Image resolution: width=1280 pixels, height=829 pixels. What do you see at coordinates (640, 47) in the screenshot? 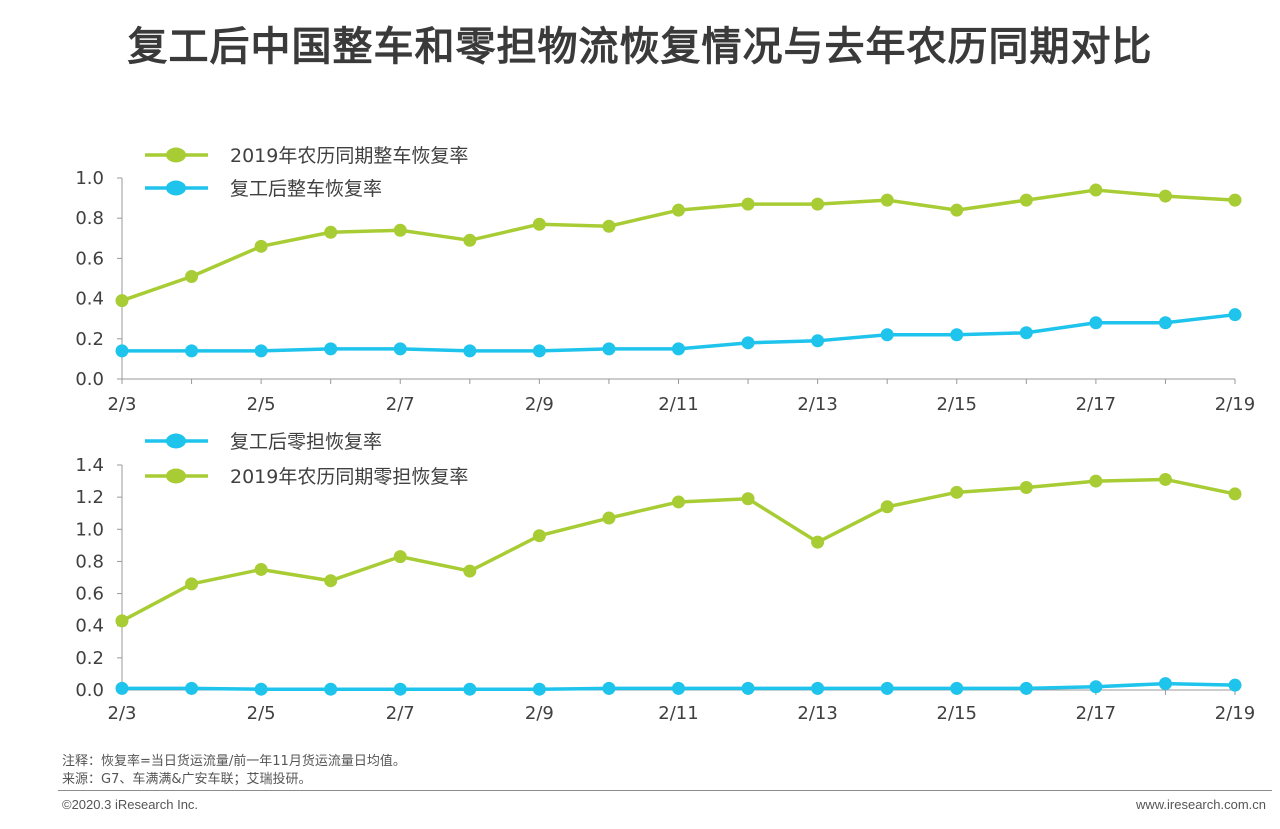
I see `page-title: 复工后中国整车和零担物流恢复情况与去年农历同期对比` at bounding box center [640, 47].